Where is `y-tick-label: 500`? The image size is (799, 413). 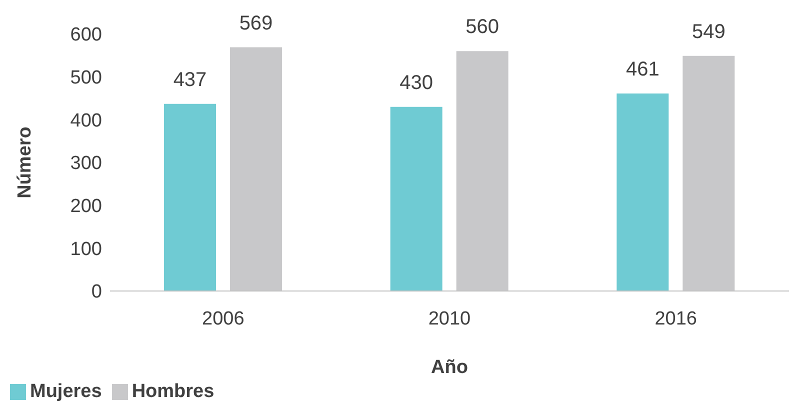
y-tick-label: 500 is located at coordinates (86, 78).